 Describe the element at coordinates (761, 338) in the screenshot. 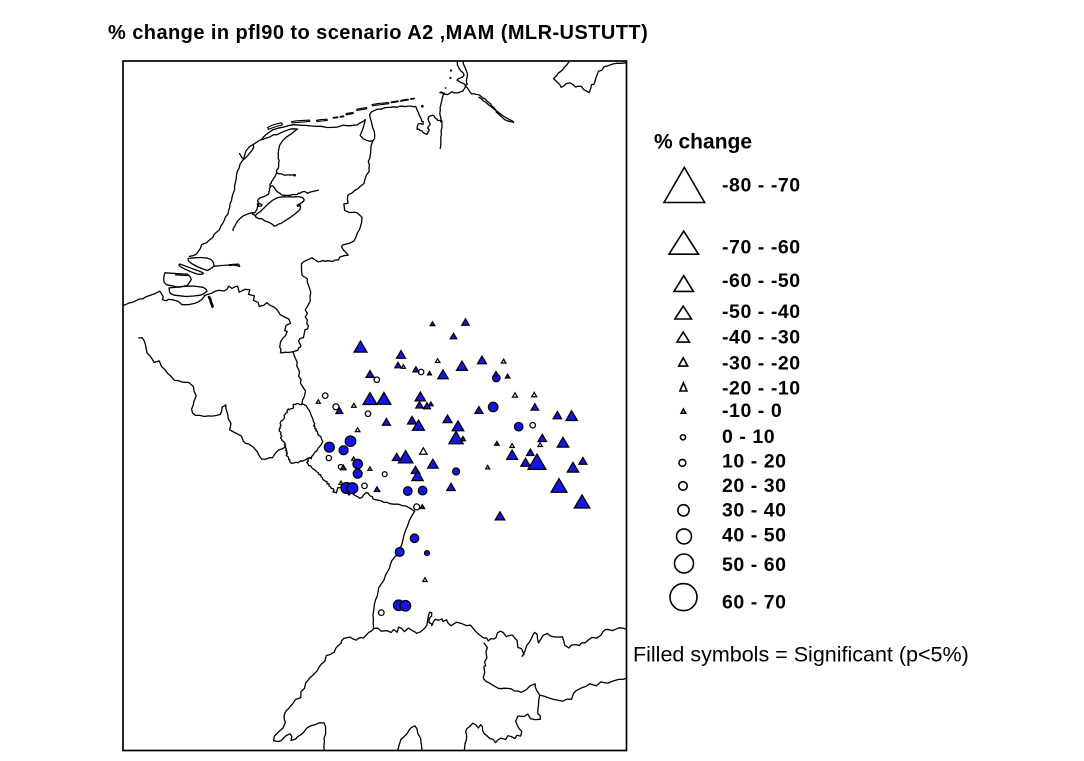

I see `svg-text: -40 - -30` at that location.